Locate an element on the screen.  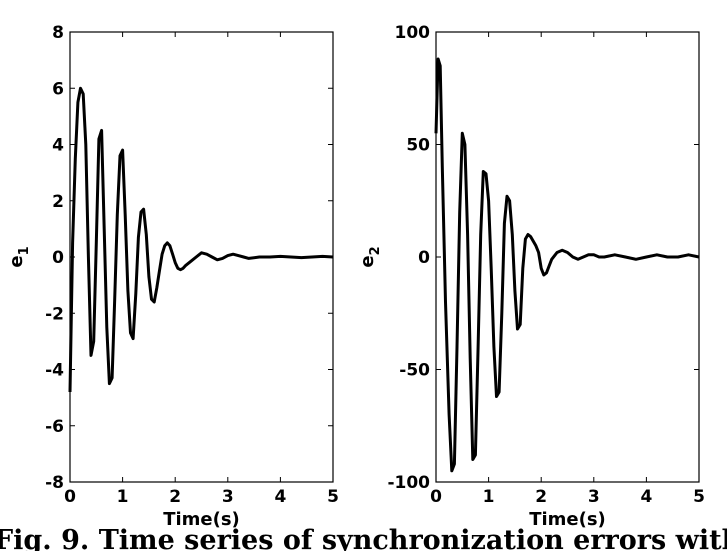
y-tick-label: -100 is located at coordinates (408, 483).